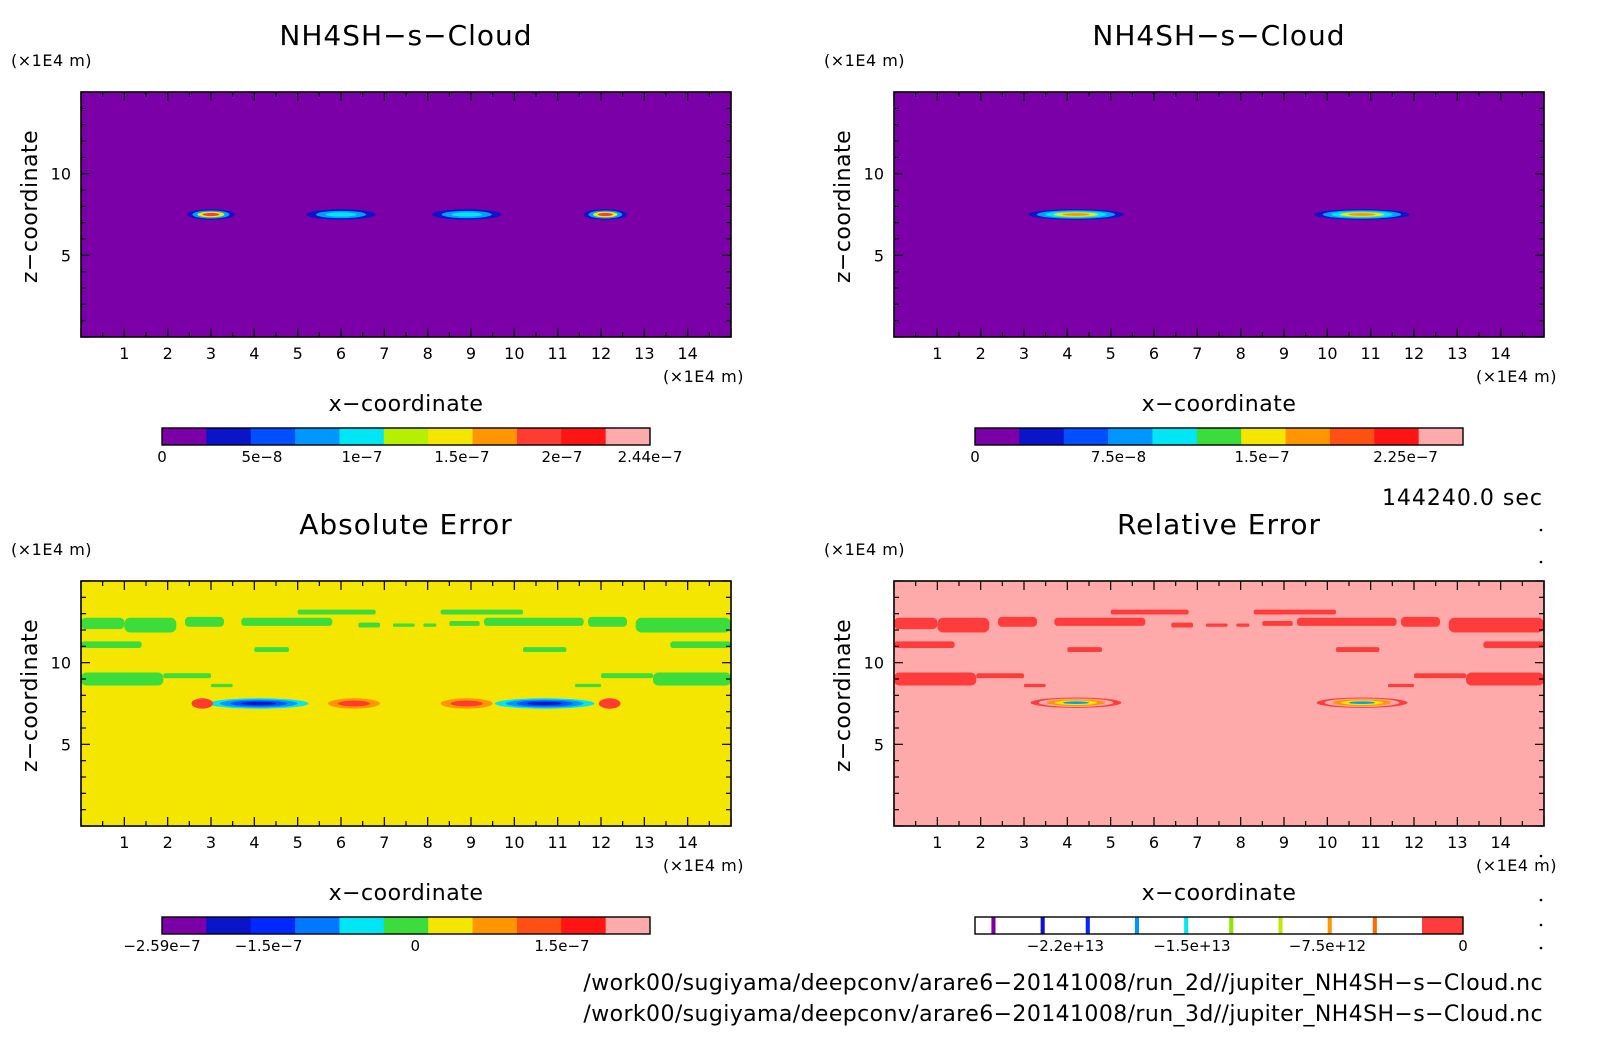  Describe the element at coordinates (1197, 842) in the screenshot. I see `x-tick-label: 7` at that location.